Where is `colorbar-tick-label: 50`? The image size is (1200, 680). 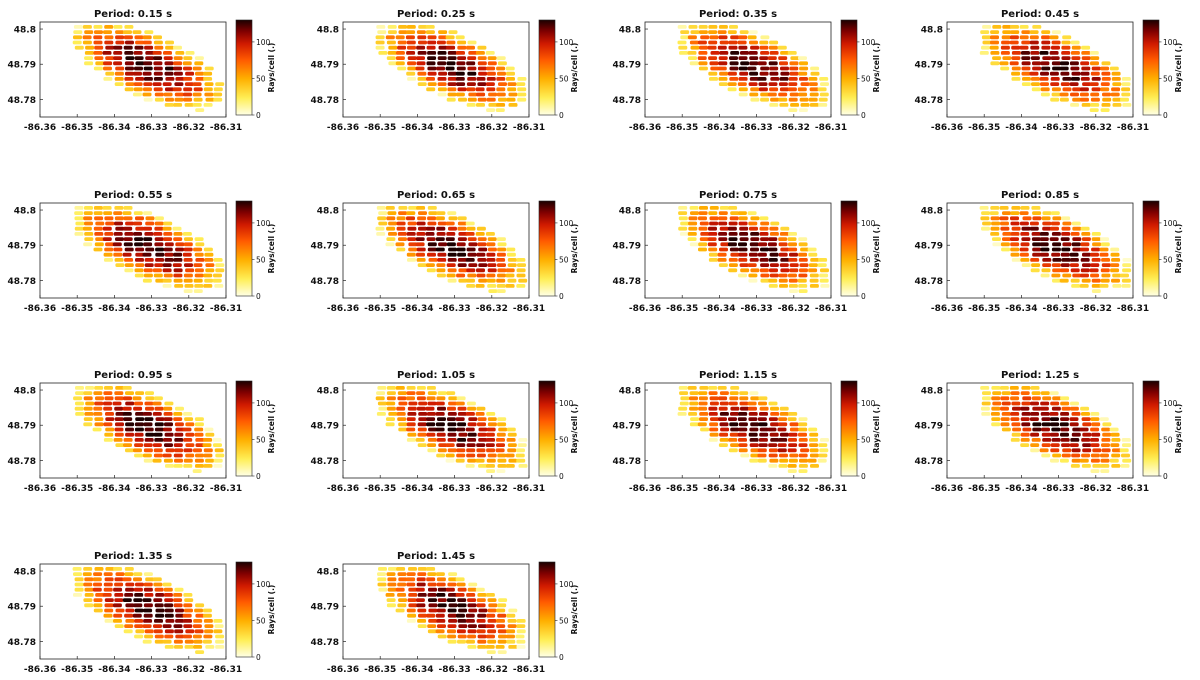 colorbar-tick-label: 50 is located at coordinates (1168, 78).